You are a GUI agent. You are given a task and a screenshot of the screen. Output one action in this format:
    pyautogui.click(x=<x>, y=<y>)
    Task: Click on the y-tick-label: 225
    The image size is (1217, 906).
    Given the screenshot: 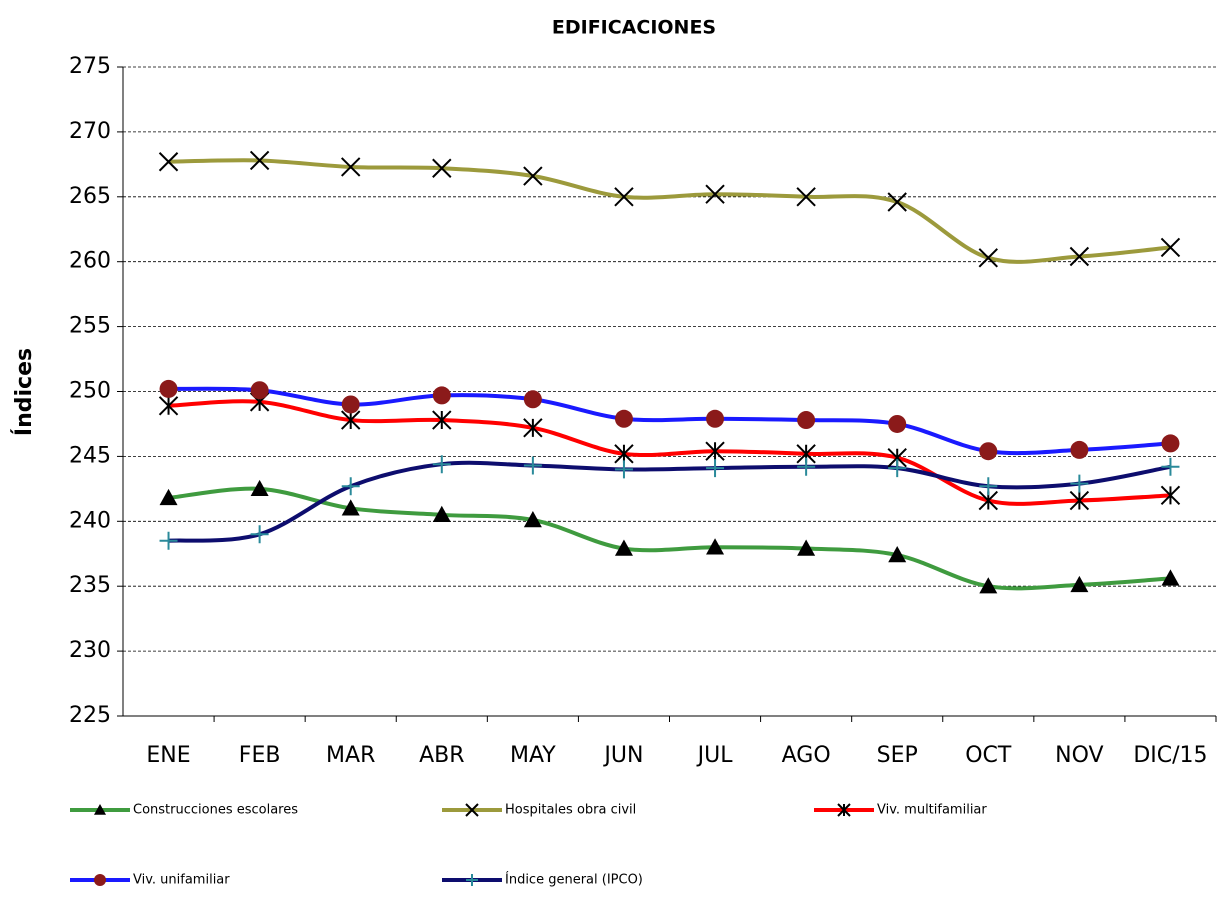 What is the action you would take?
    pyautogui.click(x=90, y=715)
    